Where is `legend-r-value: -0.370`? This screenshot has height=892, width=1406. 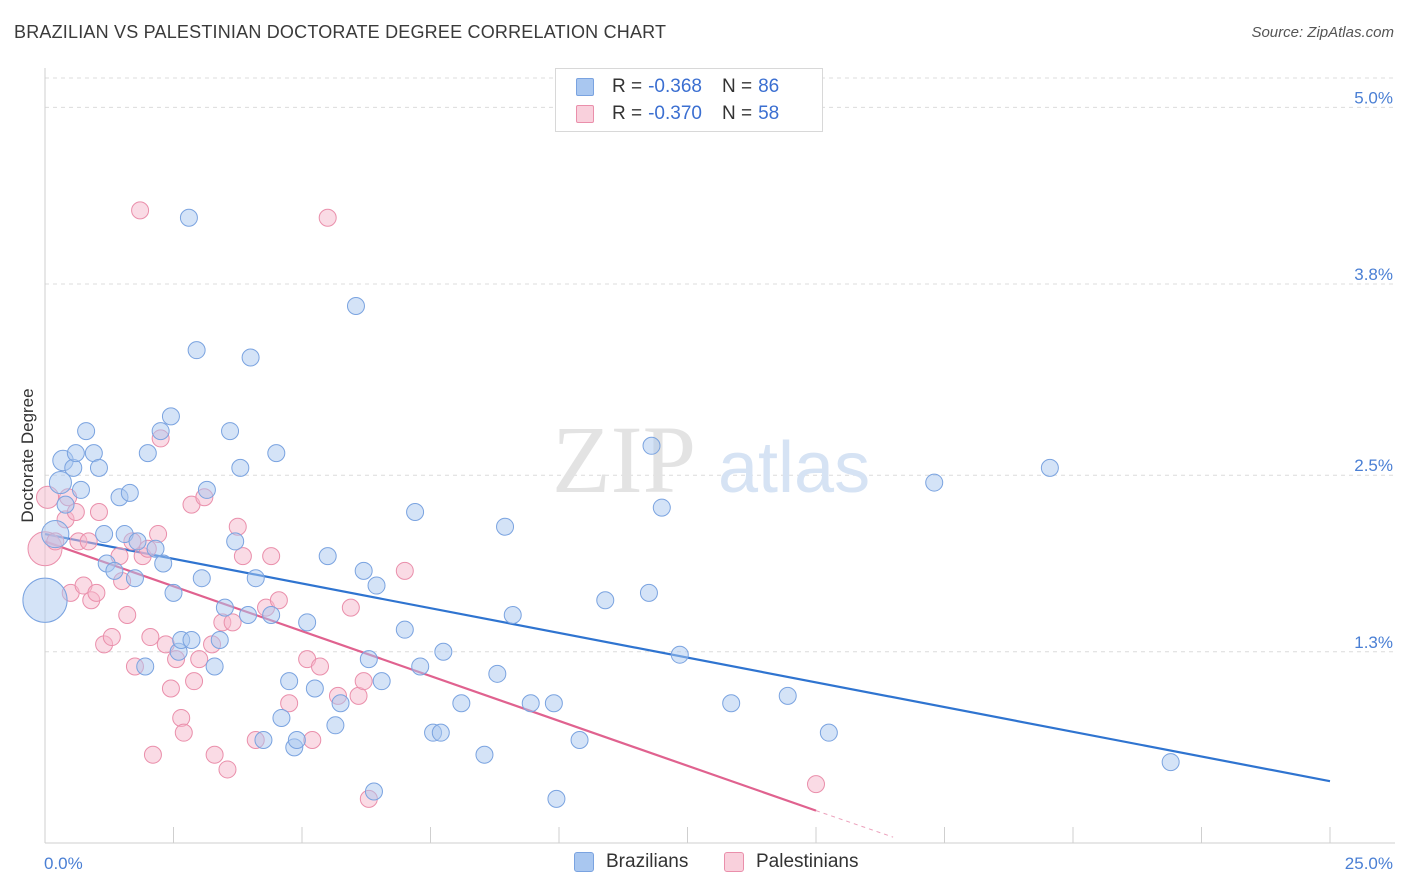
legend-r-value: -0.370 is located at coordinates (675, 113).